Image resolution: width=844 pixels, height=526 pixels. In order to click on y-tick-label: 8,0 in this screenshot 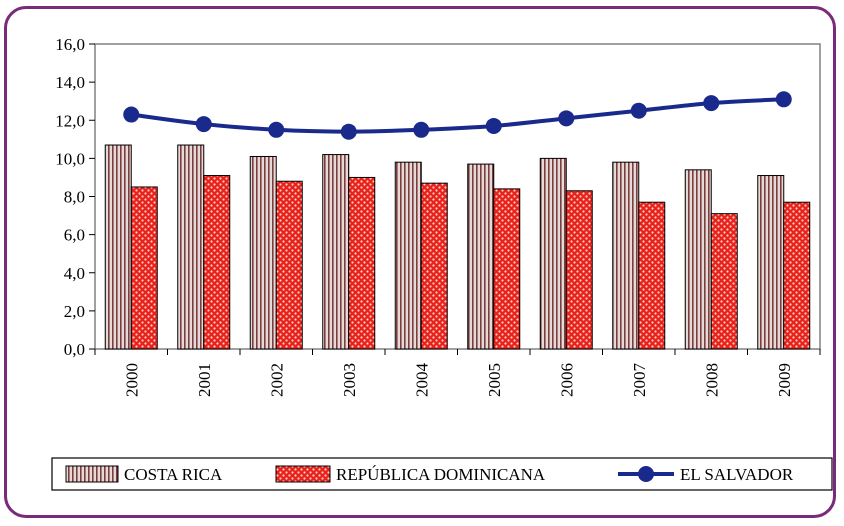, I will do `click(74, 197)`.